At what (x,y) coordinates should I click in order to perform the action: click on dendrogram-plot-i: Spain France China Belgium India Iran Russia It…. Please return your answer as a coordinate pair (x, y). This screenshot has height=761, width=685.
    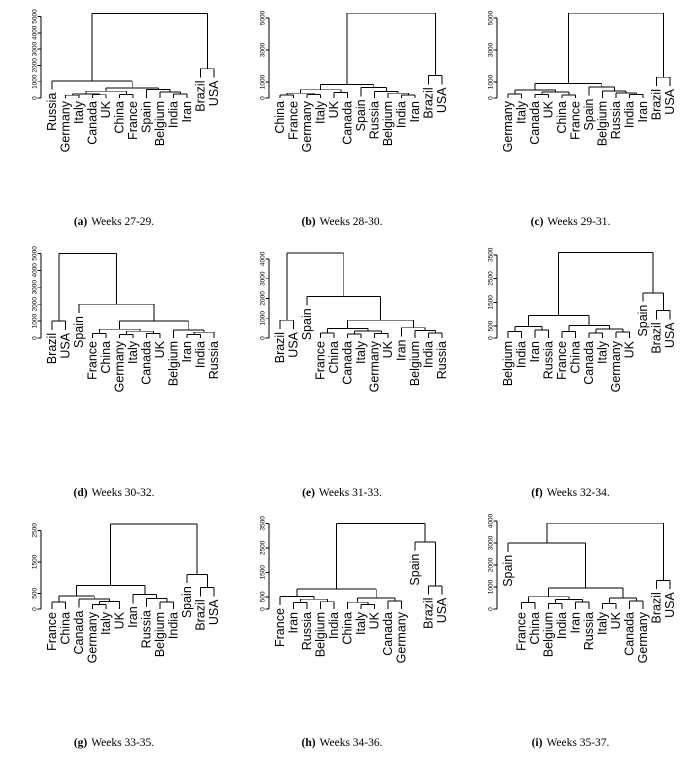
    Looking at the image, I should click on (582, 588).